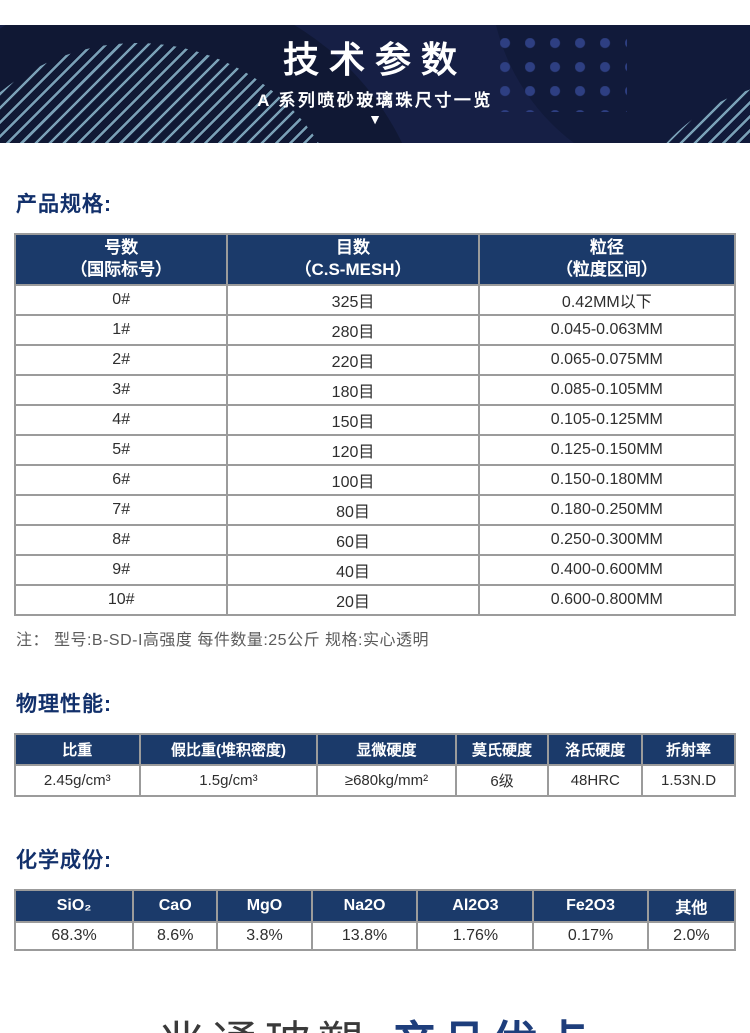  What do you see at coordinates (491, 1025) in the screenshot?
I see `footer-title: 产品优点` at bounding box center [491, 1025].